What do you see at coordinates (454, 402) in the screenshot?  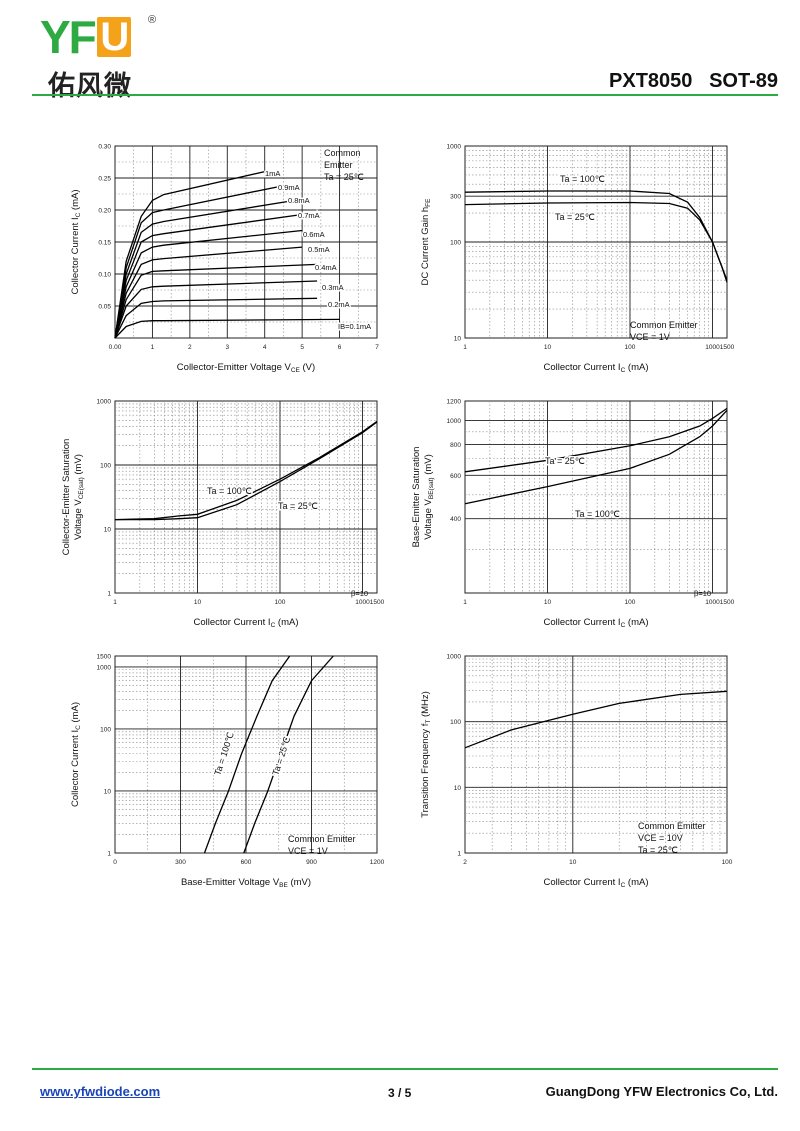 I see `y-tick-label: 1200` at bounding box center [454, 402].